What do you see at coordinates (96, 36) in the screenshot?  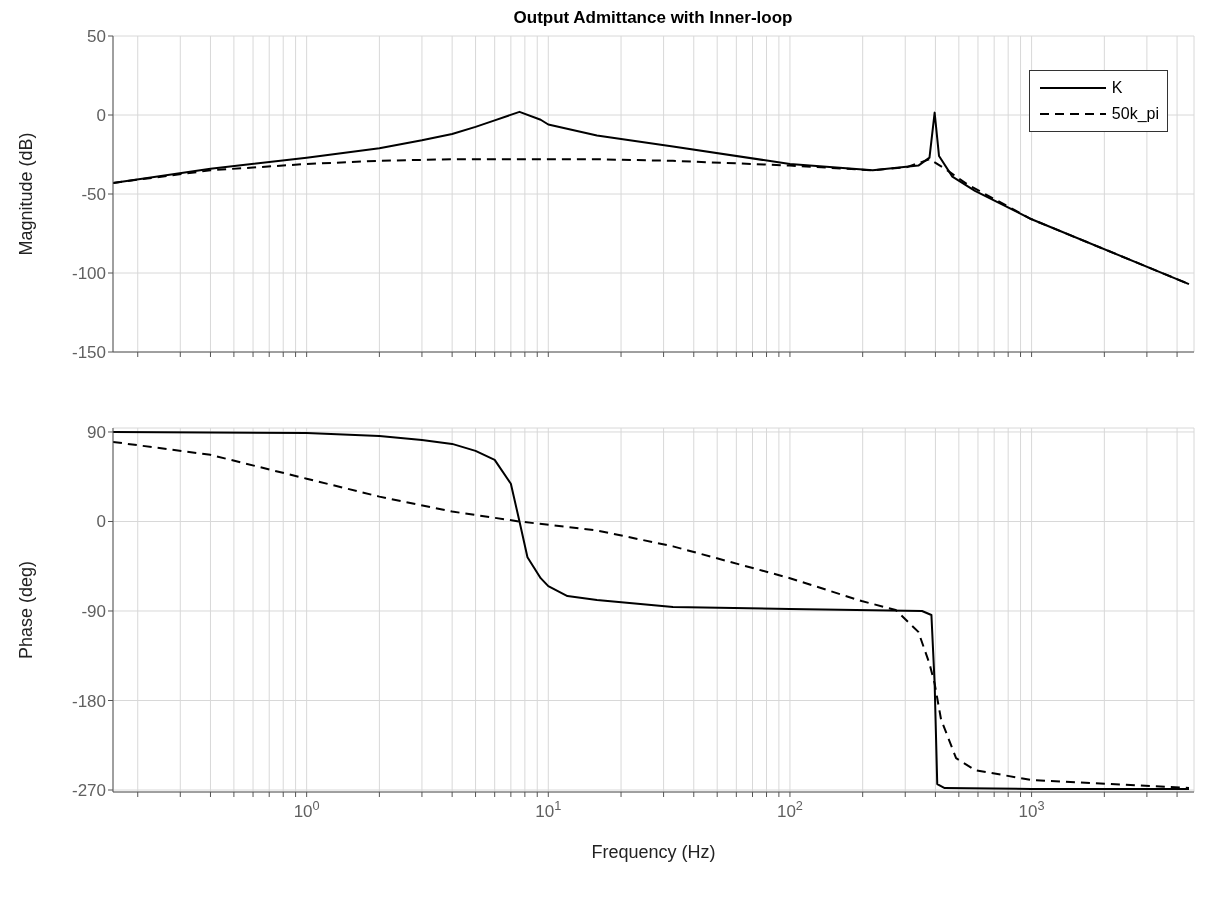 I see `y-tick-label: 50` at bounding box center [96, 36].